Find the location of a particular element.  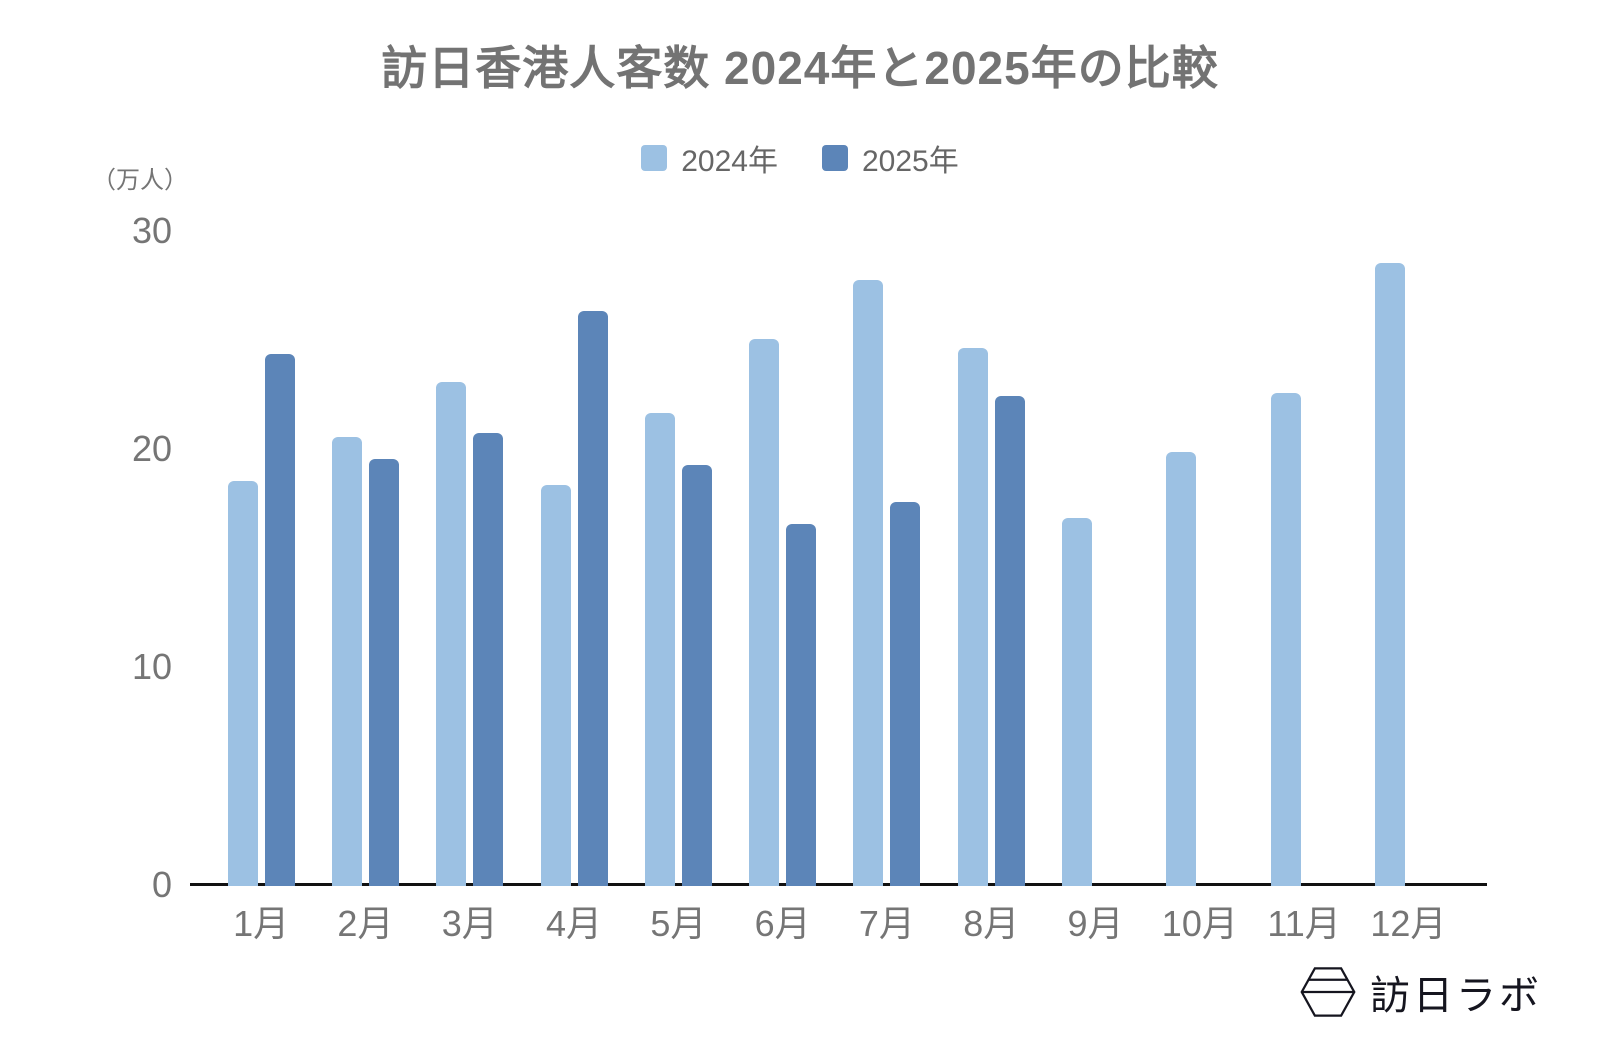

x-axis-labels: 1月 2月 3月 4月 5月 6月 7月 8月 9月 10月 11月 12月 is located at coordinates (835, 921).